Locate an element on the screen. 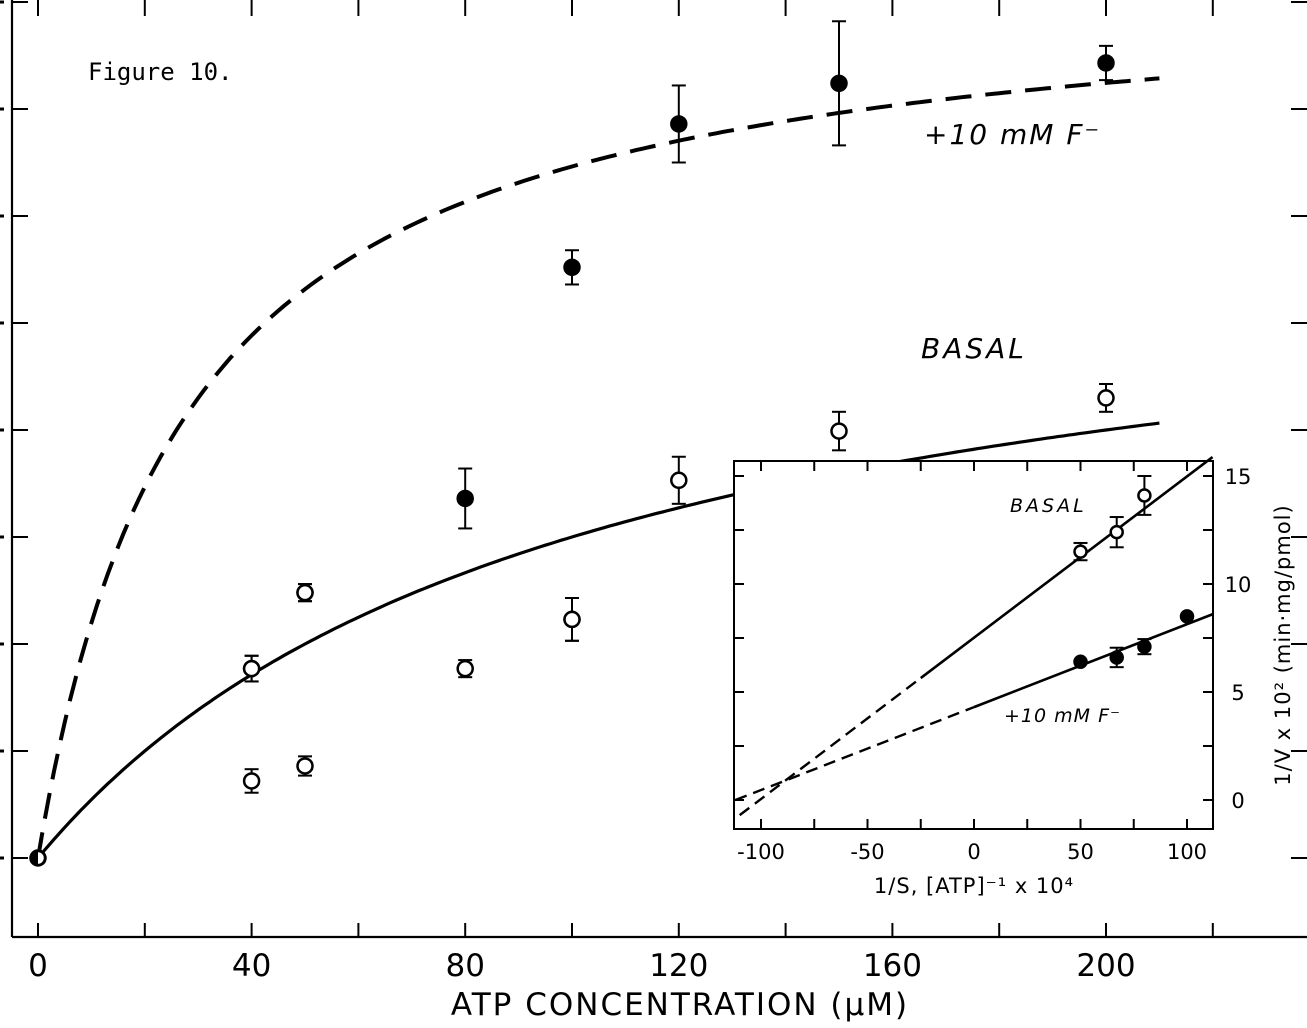  inset-ticks is located at coordinates (973, 645).